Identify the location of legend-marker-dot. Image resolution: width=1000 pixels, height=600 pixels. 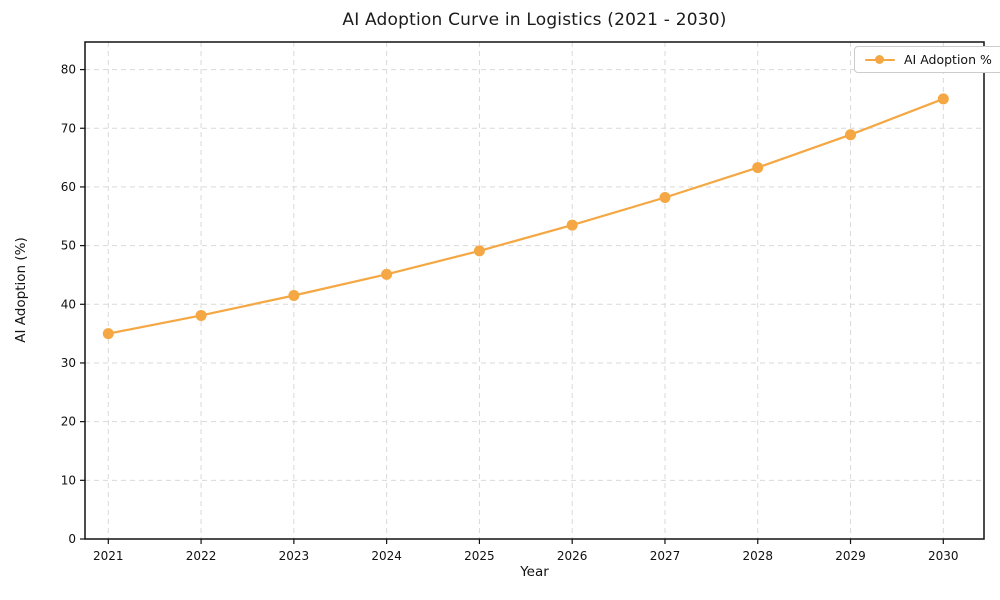
(879, 59).